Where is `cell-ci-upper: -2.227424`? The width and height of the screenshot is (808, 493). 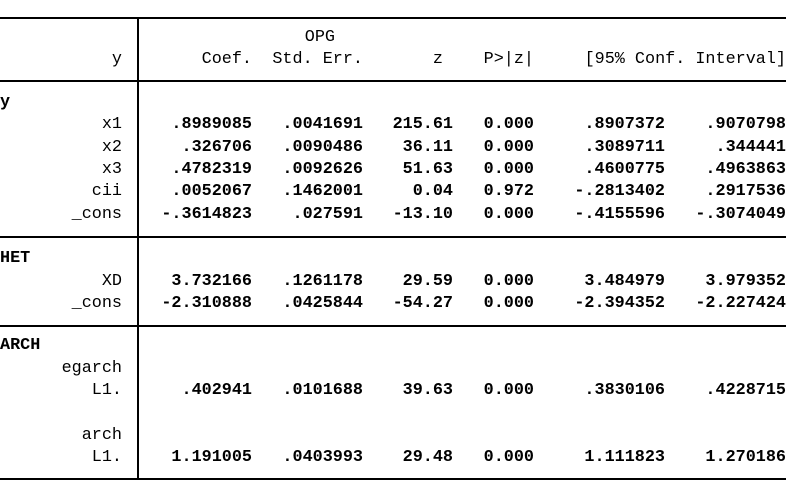 cell-ci-upper: -2.227424 is located at coordinates (740, 303).